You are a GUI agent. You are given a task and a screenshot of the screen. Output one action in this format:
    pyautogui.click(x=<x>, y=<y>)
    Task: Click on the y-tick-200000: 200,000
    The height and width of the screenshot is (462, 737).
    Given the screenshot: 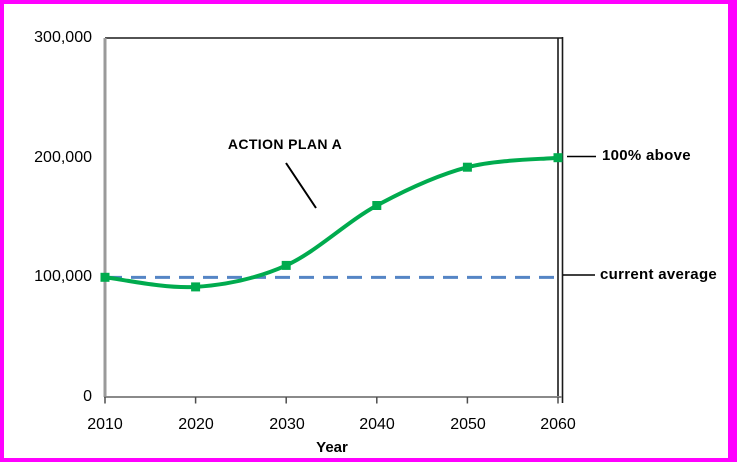 What is the action you would take?
    pyautogui.click(x=63, y=157)
    